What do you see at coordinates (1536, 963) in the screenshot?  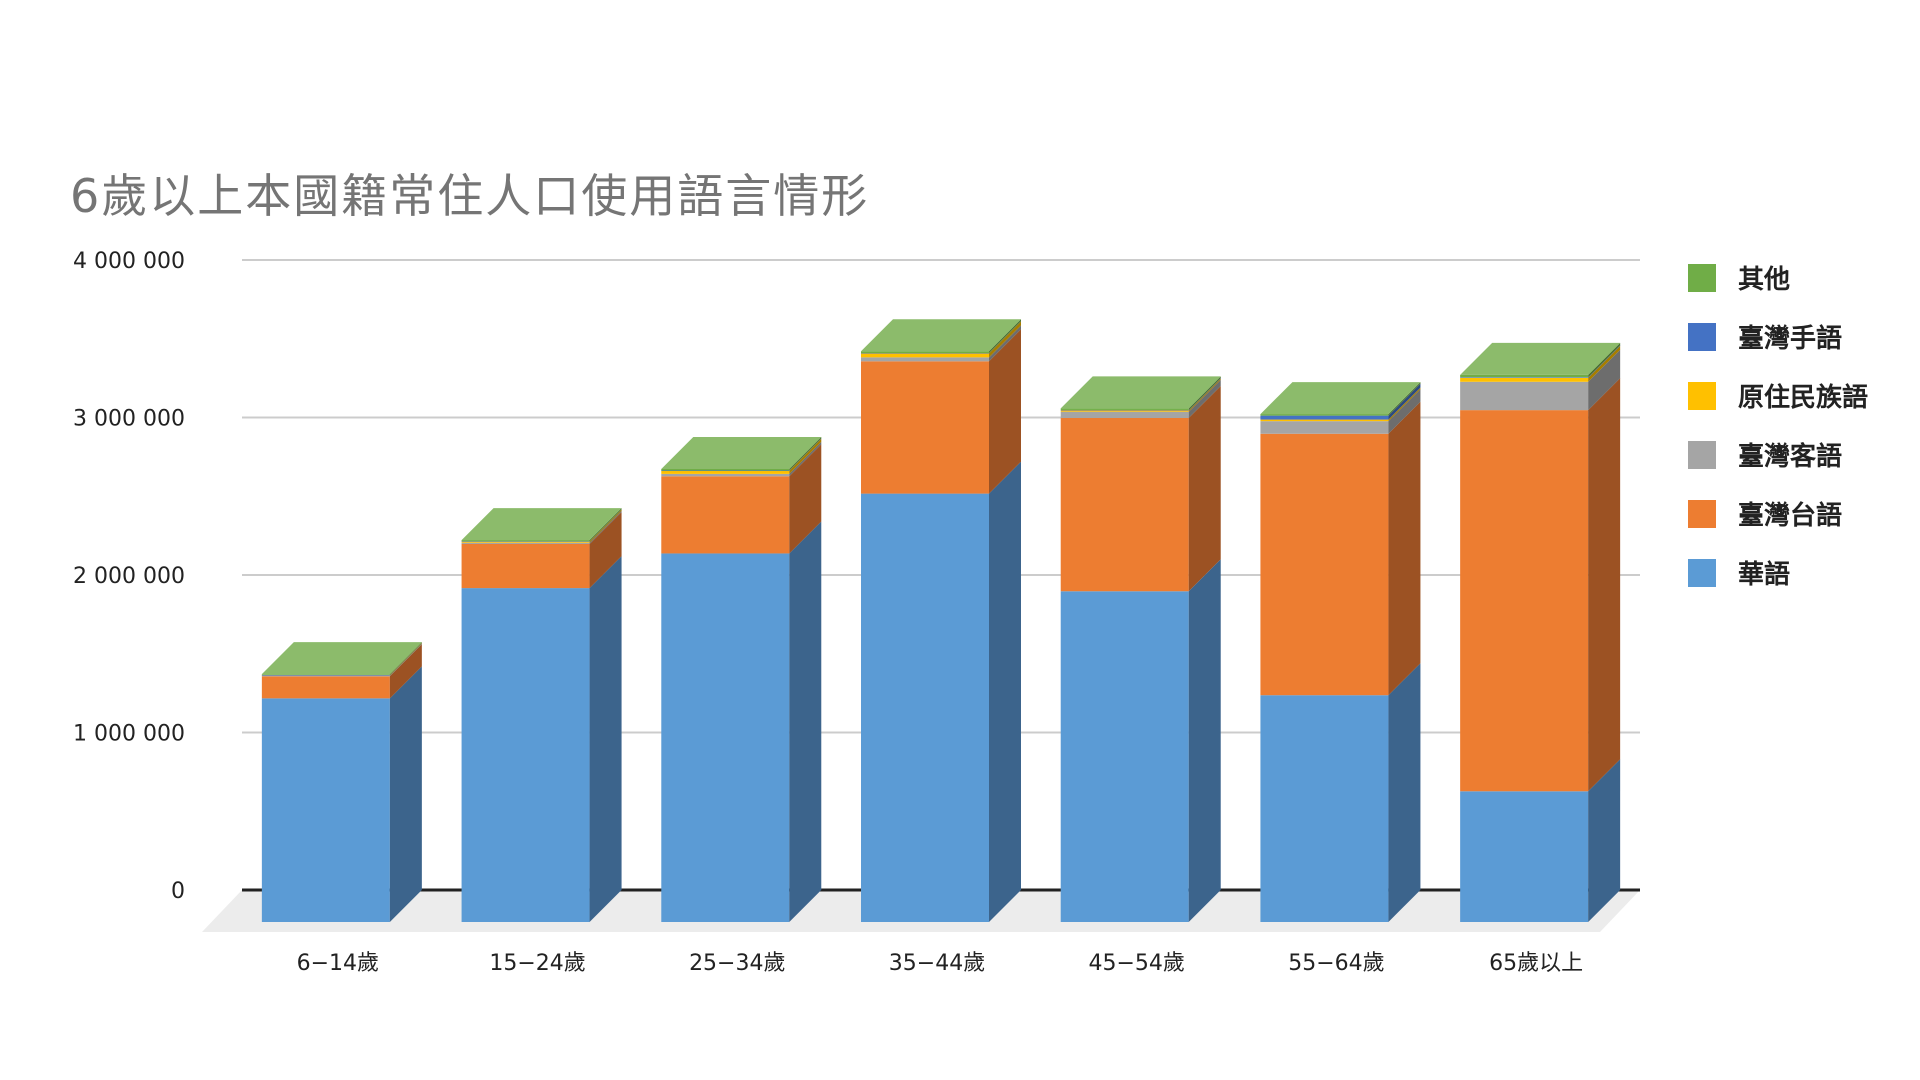 I see `x-tick-label: 65歲以上` at bounding box center [1536, 963].